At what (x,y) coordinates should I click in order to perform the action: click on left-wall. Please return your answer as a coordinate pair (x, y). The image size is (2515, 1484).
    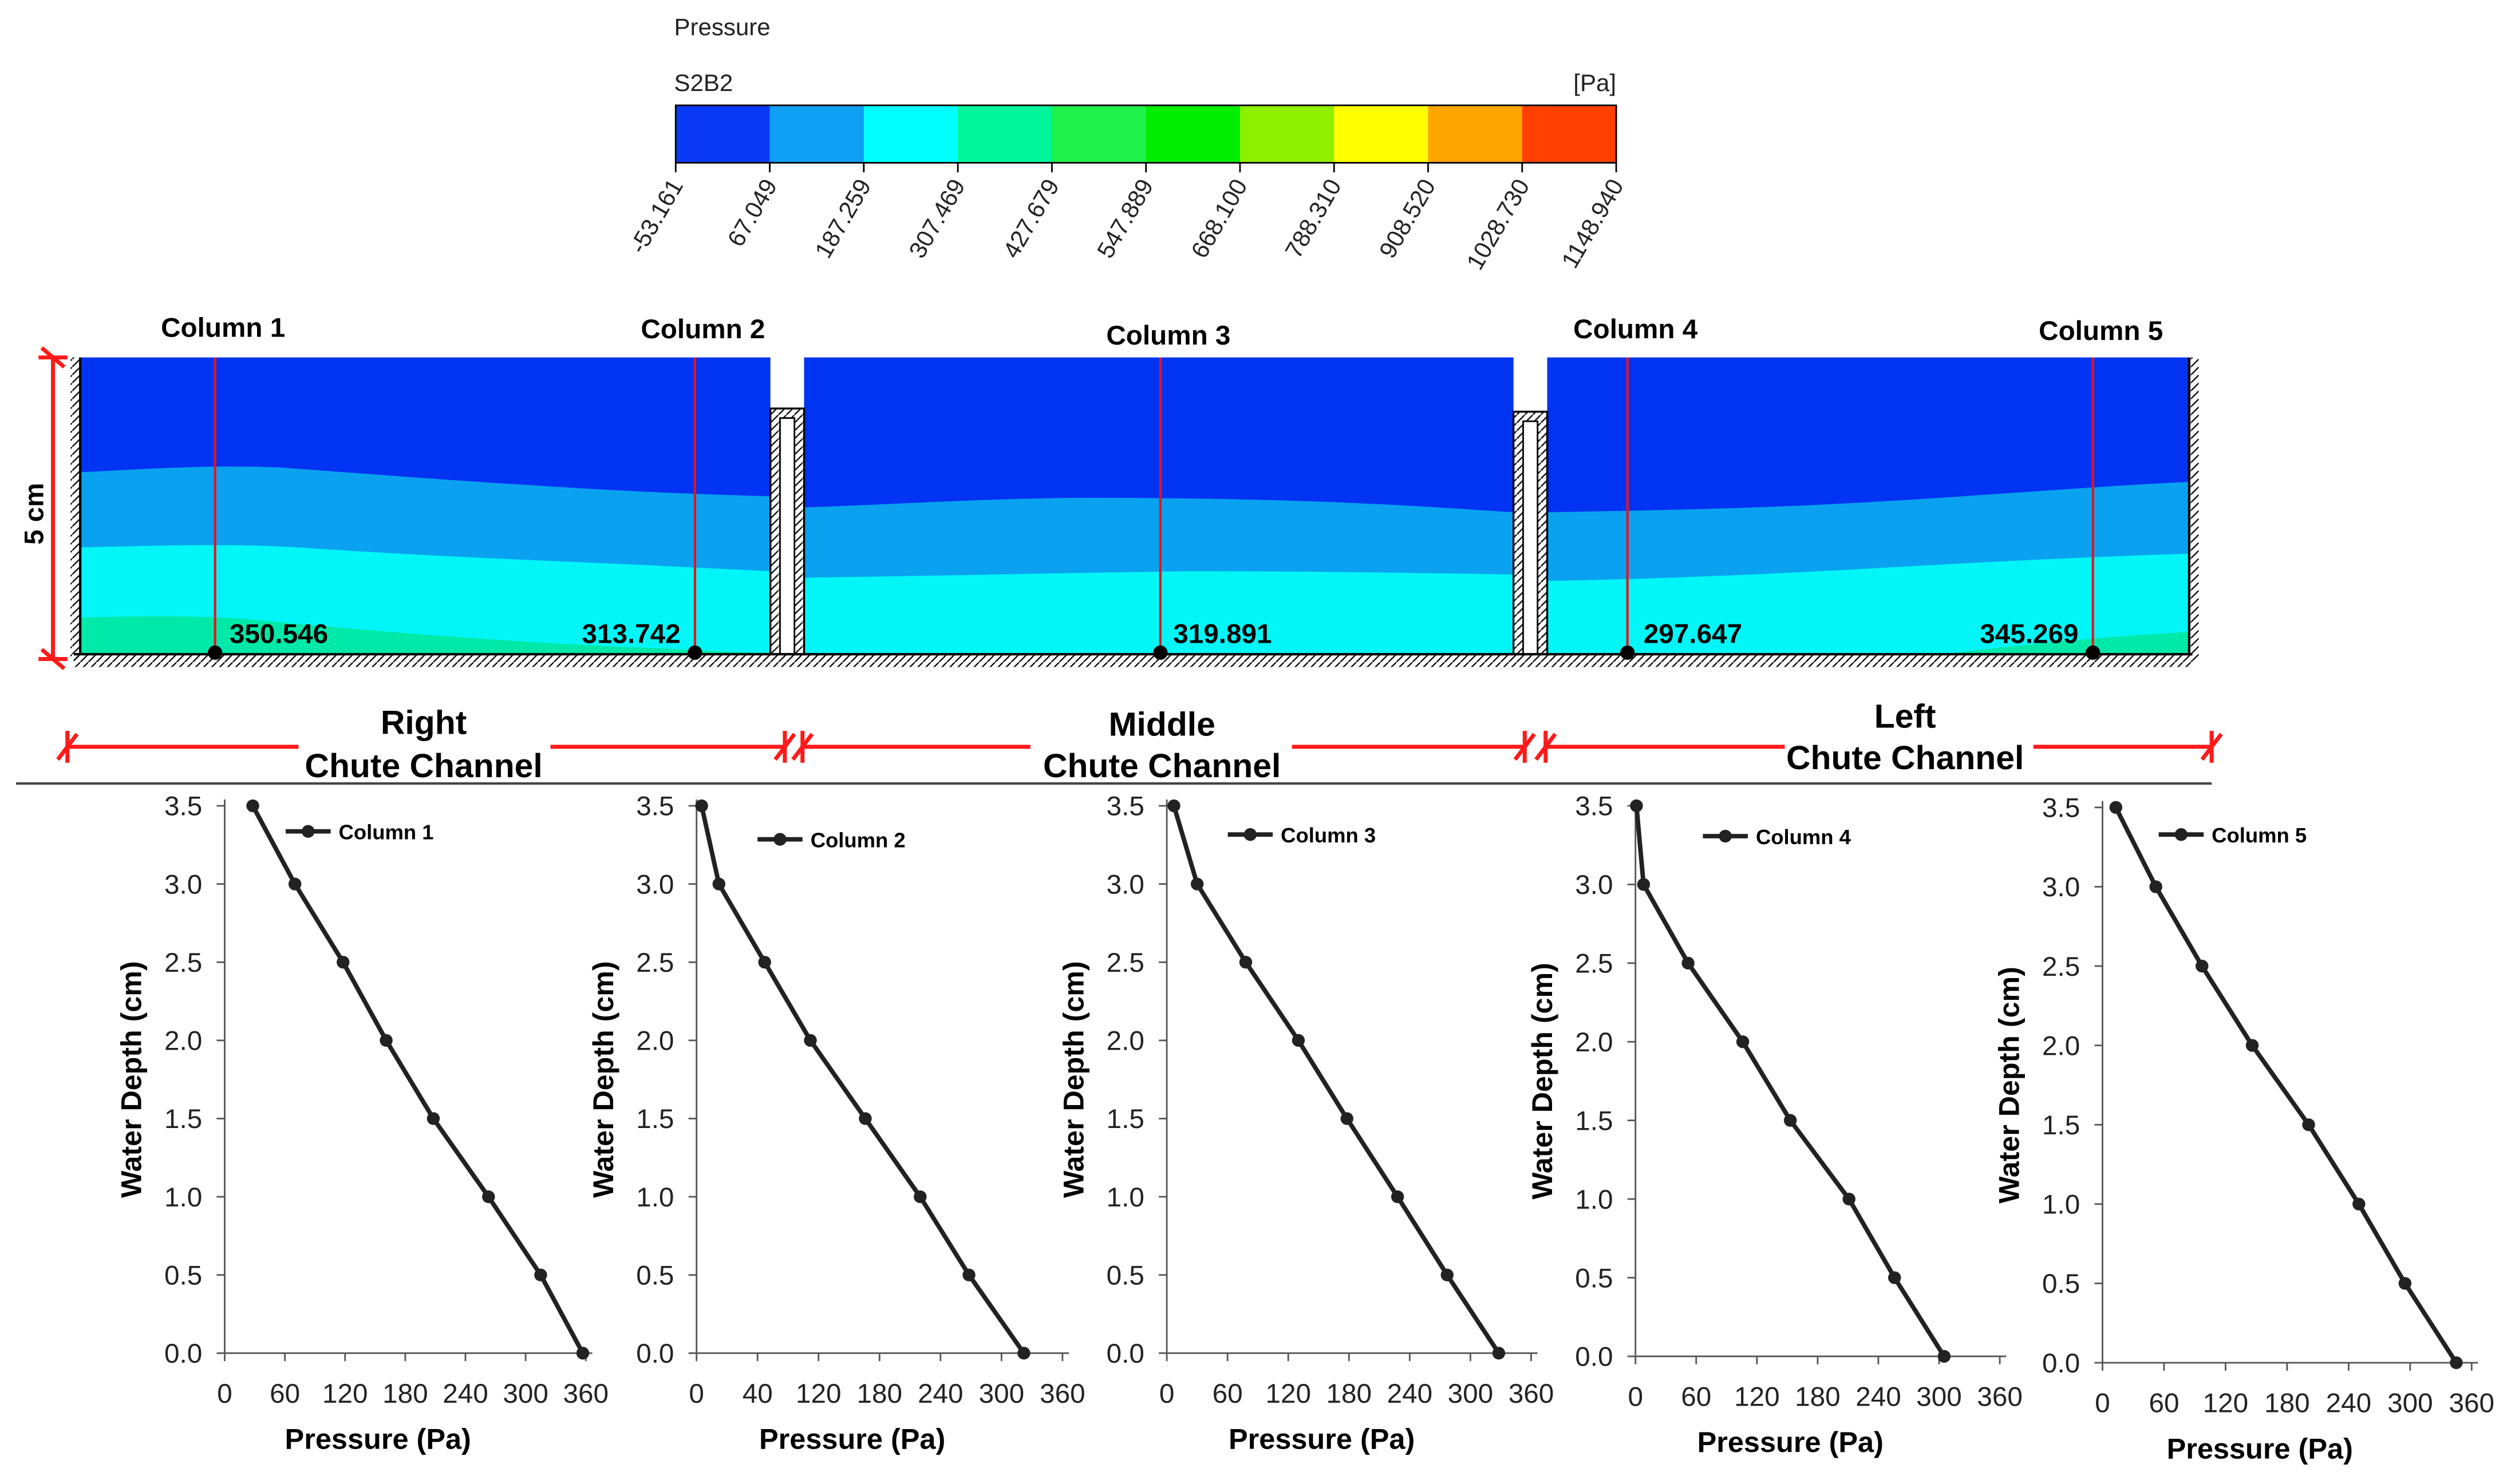
    Looking at the image, I should click on (75, 509).